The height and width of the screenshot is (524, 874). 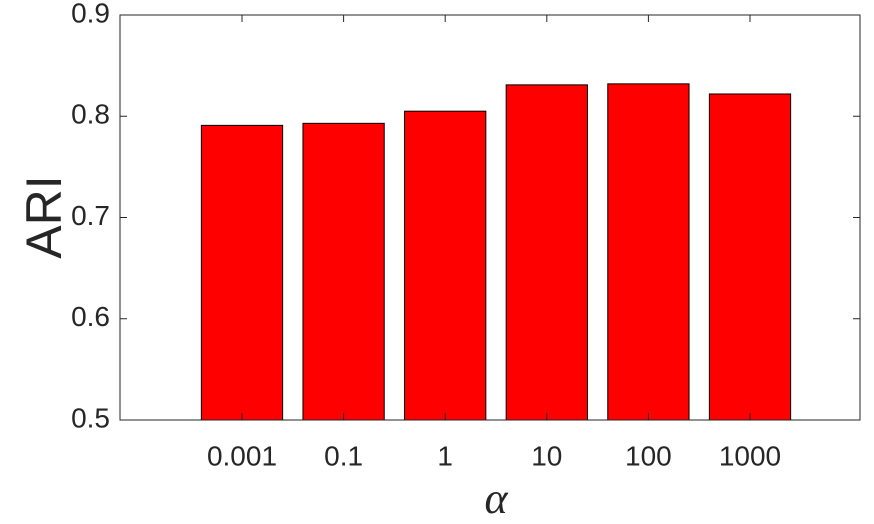 I want to click on x-tick-label: 0.1, so click(x=343, y=455).